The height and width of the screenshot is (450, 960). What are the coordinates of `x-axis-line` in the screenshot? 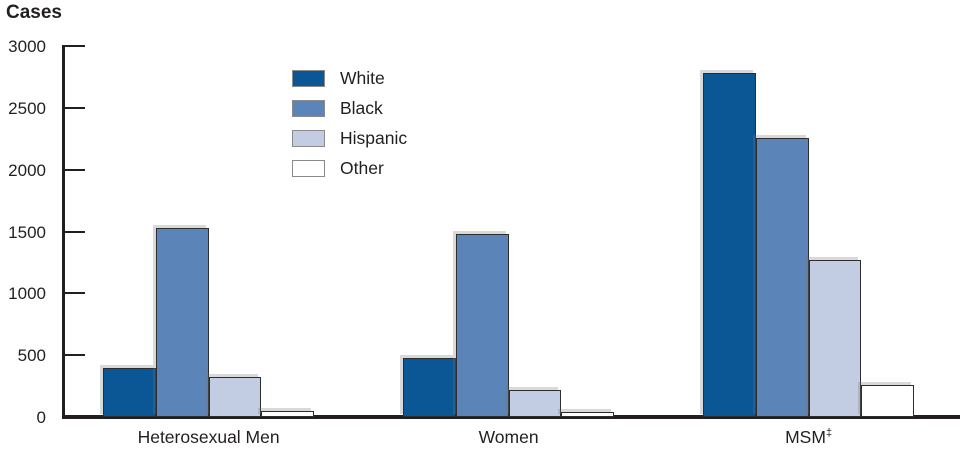 It's located at (511, 417).